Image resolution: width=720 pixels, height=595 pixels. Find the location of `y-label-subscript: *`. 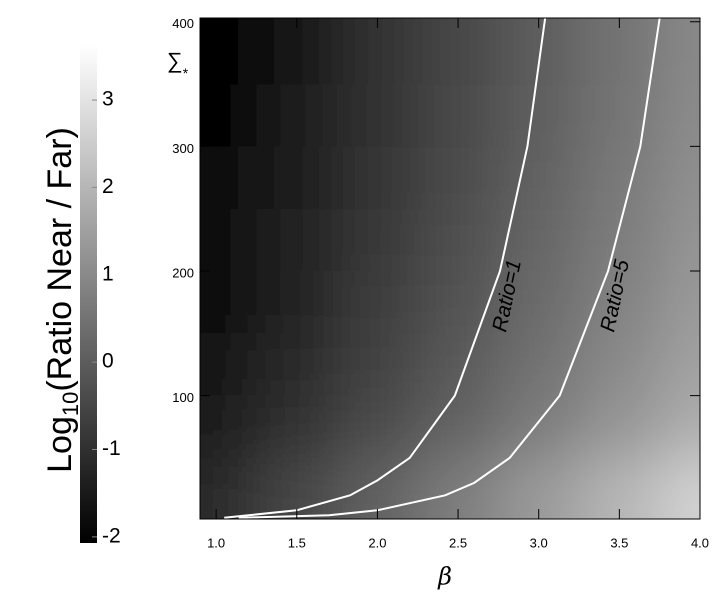

y-label-subscript: * is located at coordinates (186, 73).